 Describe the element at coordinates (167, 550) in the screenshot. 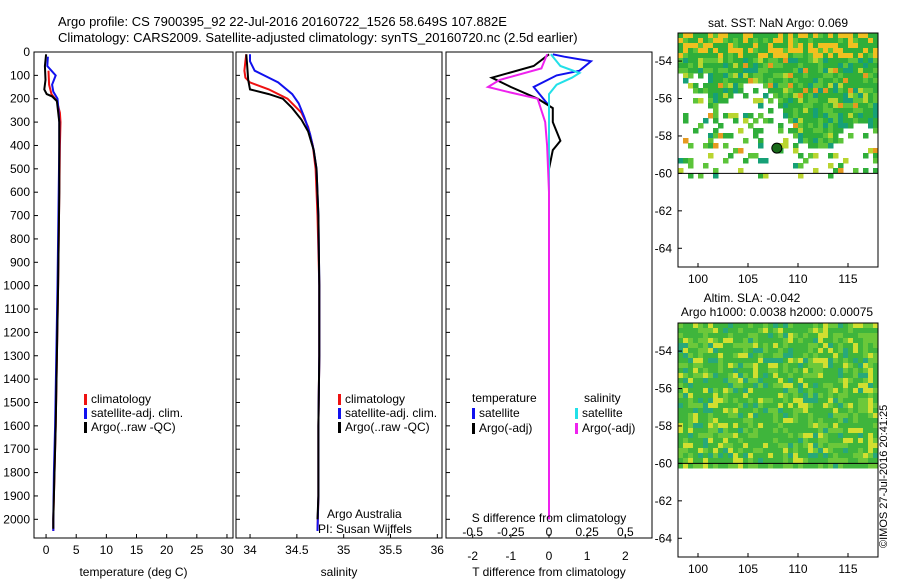

I see `xtick-label-temperature: 20` at that location.